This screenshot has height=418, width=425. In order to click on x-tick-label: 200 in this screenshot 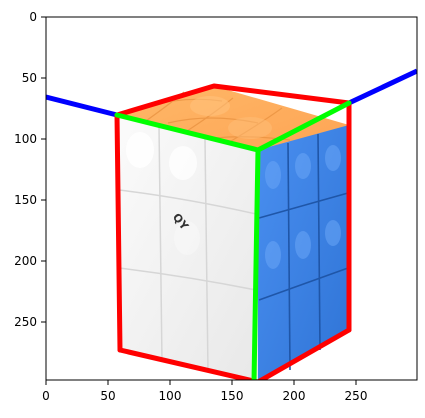, I will do `click(294, 396)`.